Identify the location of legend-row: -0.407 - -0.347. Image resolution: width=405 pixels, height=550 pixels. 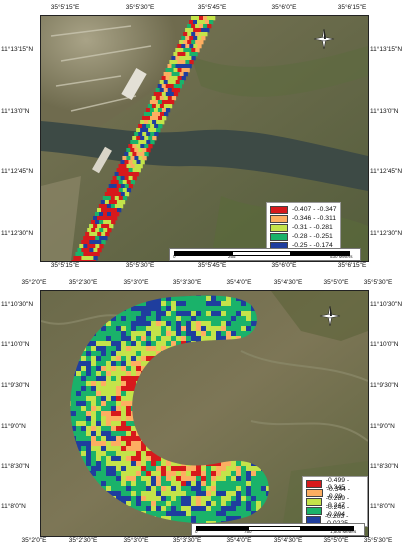
(303, 209).